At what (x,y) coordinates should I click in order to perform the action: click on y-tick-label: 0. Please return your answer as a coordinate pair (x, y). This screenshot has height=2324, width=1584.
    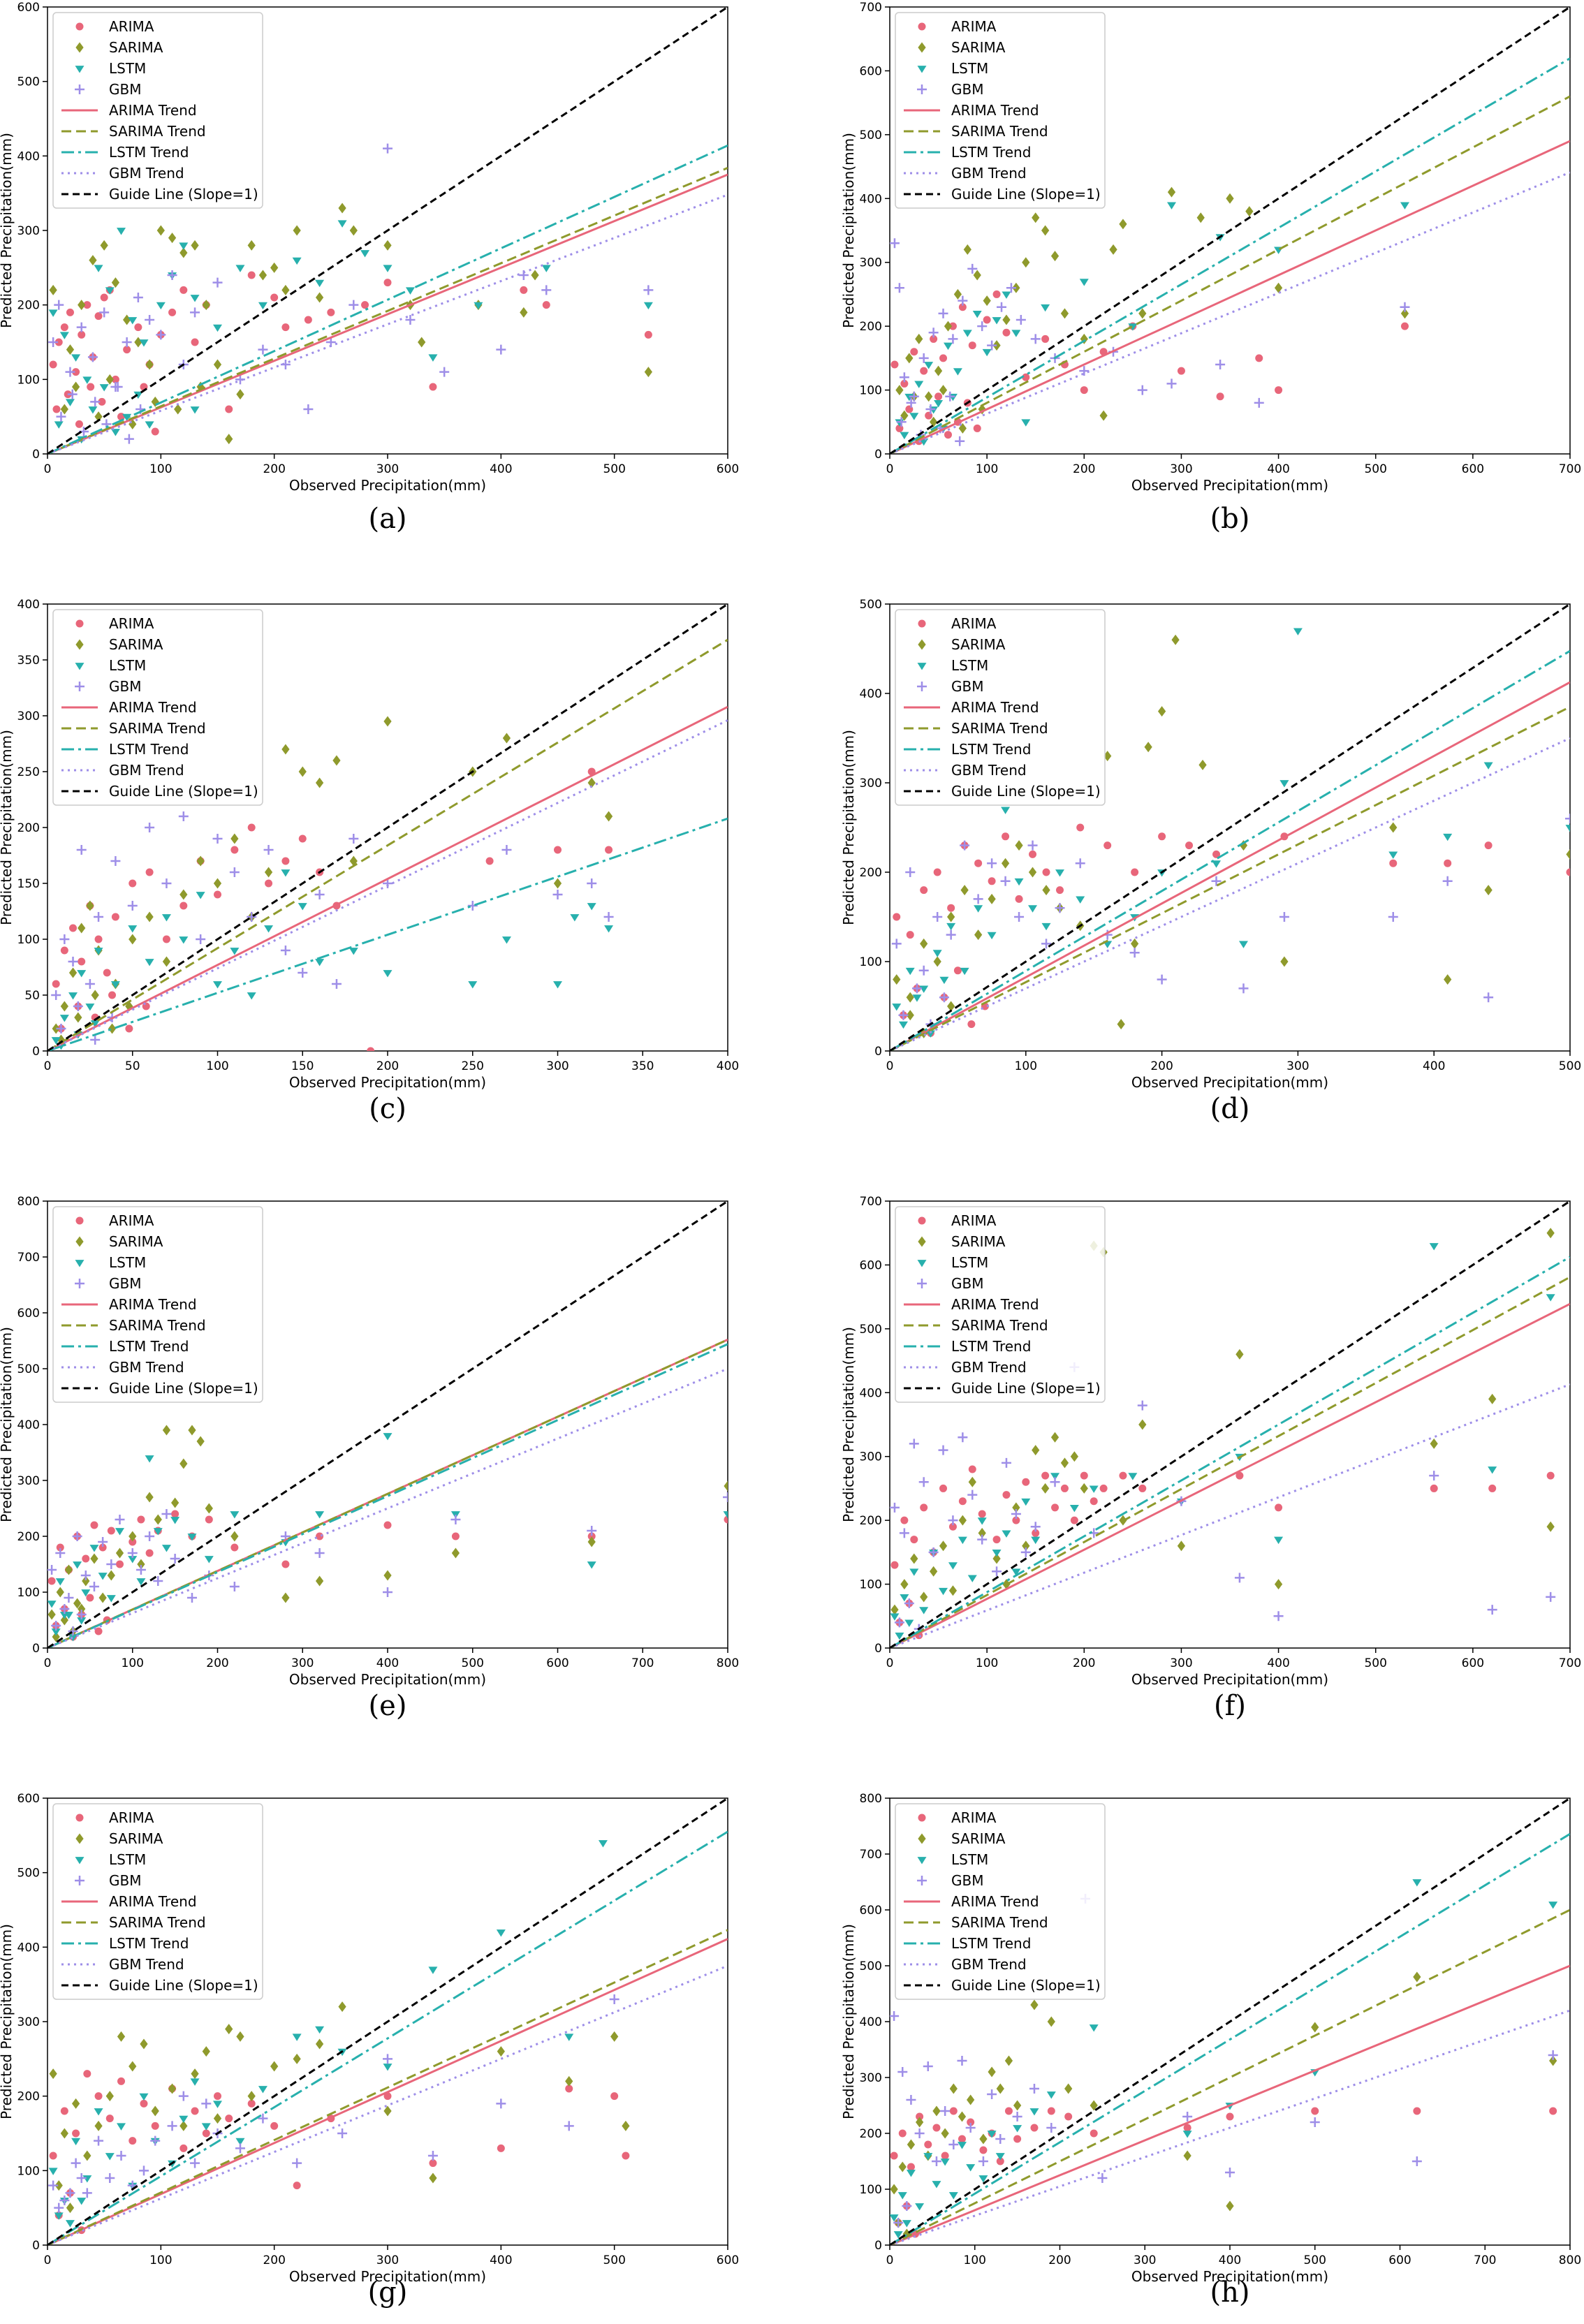
    Looking at the image, I should click on (36, 1052).